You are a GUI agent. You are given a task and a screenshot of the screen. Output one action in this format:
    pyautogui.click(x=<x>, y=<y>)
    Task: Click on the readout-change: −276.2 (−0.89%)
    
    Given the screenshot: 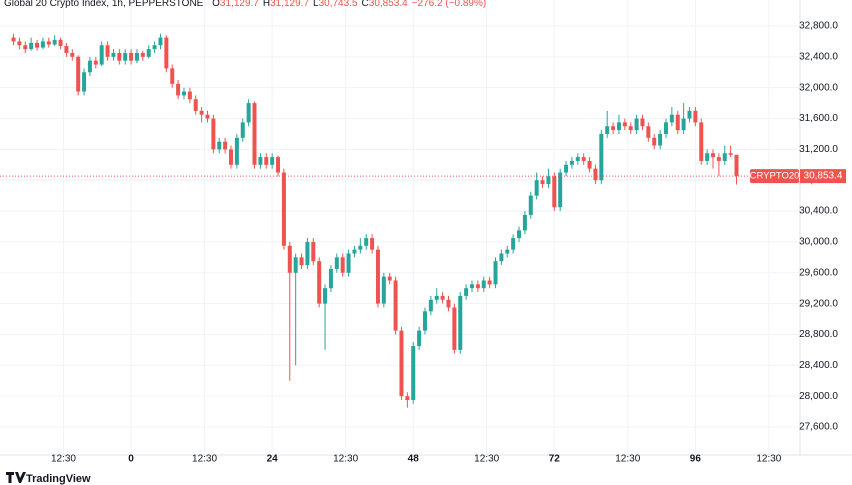 What is the action you would take?
    pyautogui.click(x=449, y=4)
    